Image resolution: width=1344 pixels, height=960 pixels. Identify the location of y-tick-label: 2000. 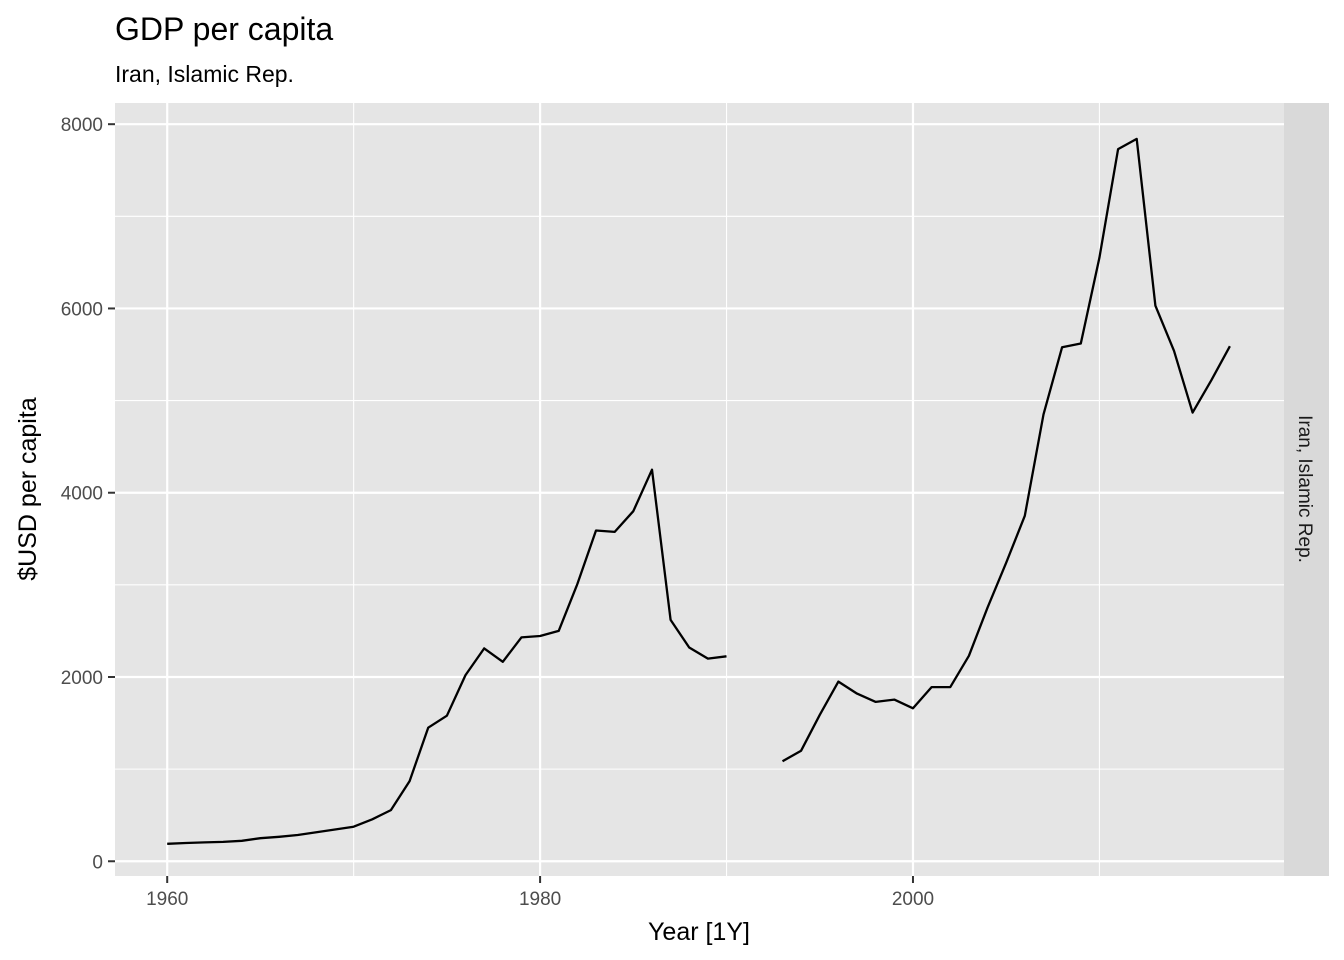
(82, 678).